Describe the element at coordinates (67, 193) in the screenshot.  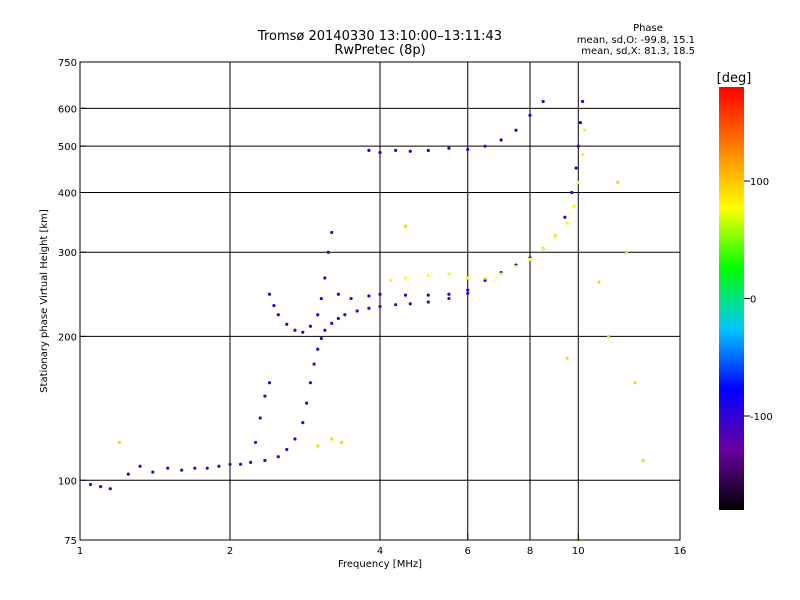
I see `y-tick-label: 400` at that location.